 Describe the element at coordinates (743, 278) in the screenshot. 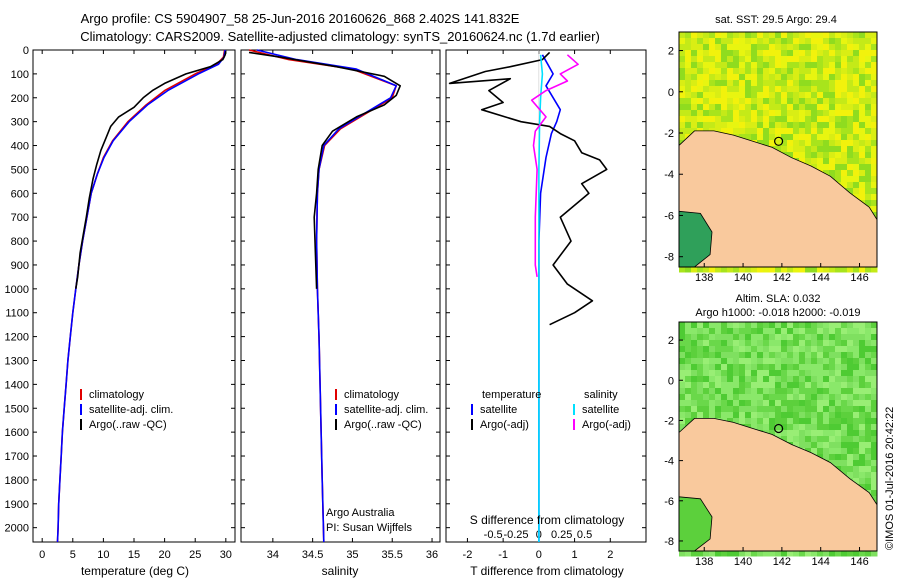

I see `map-x-tick-label: 140` at that location.